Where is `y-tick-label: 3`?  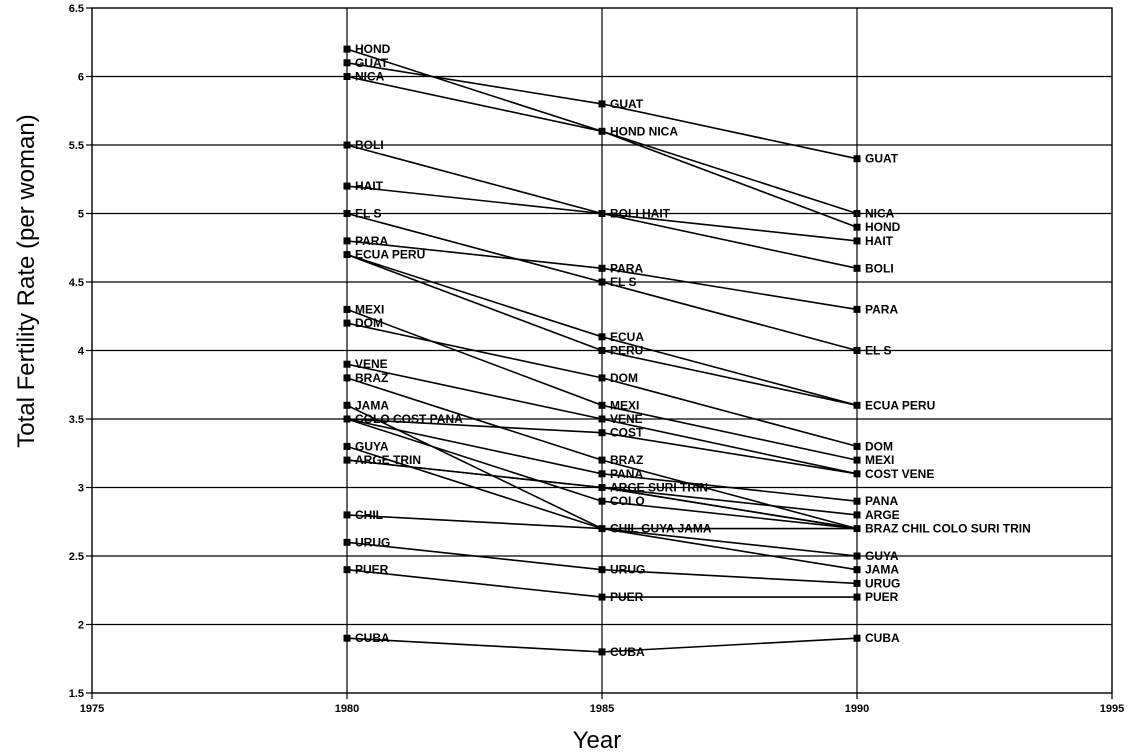
y-tick-label: 3 is located at coordinates (81, 489).